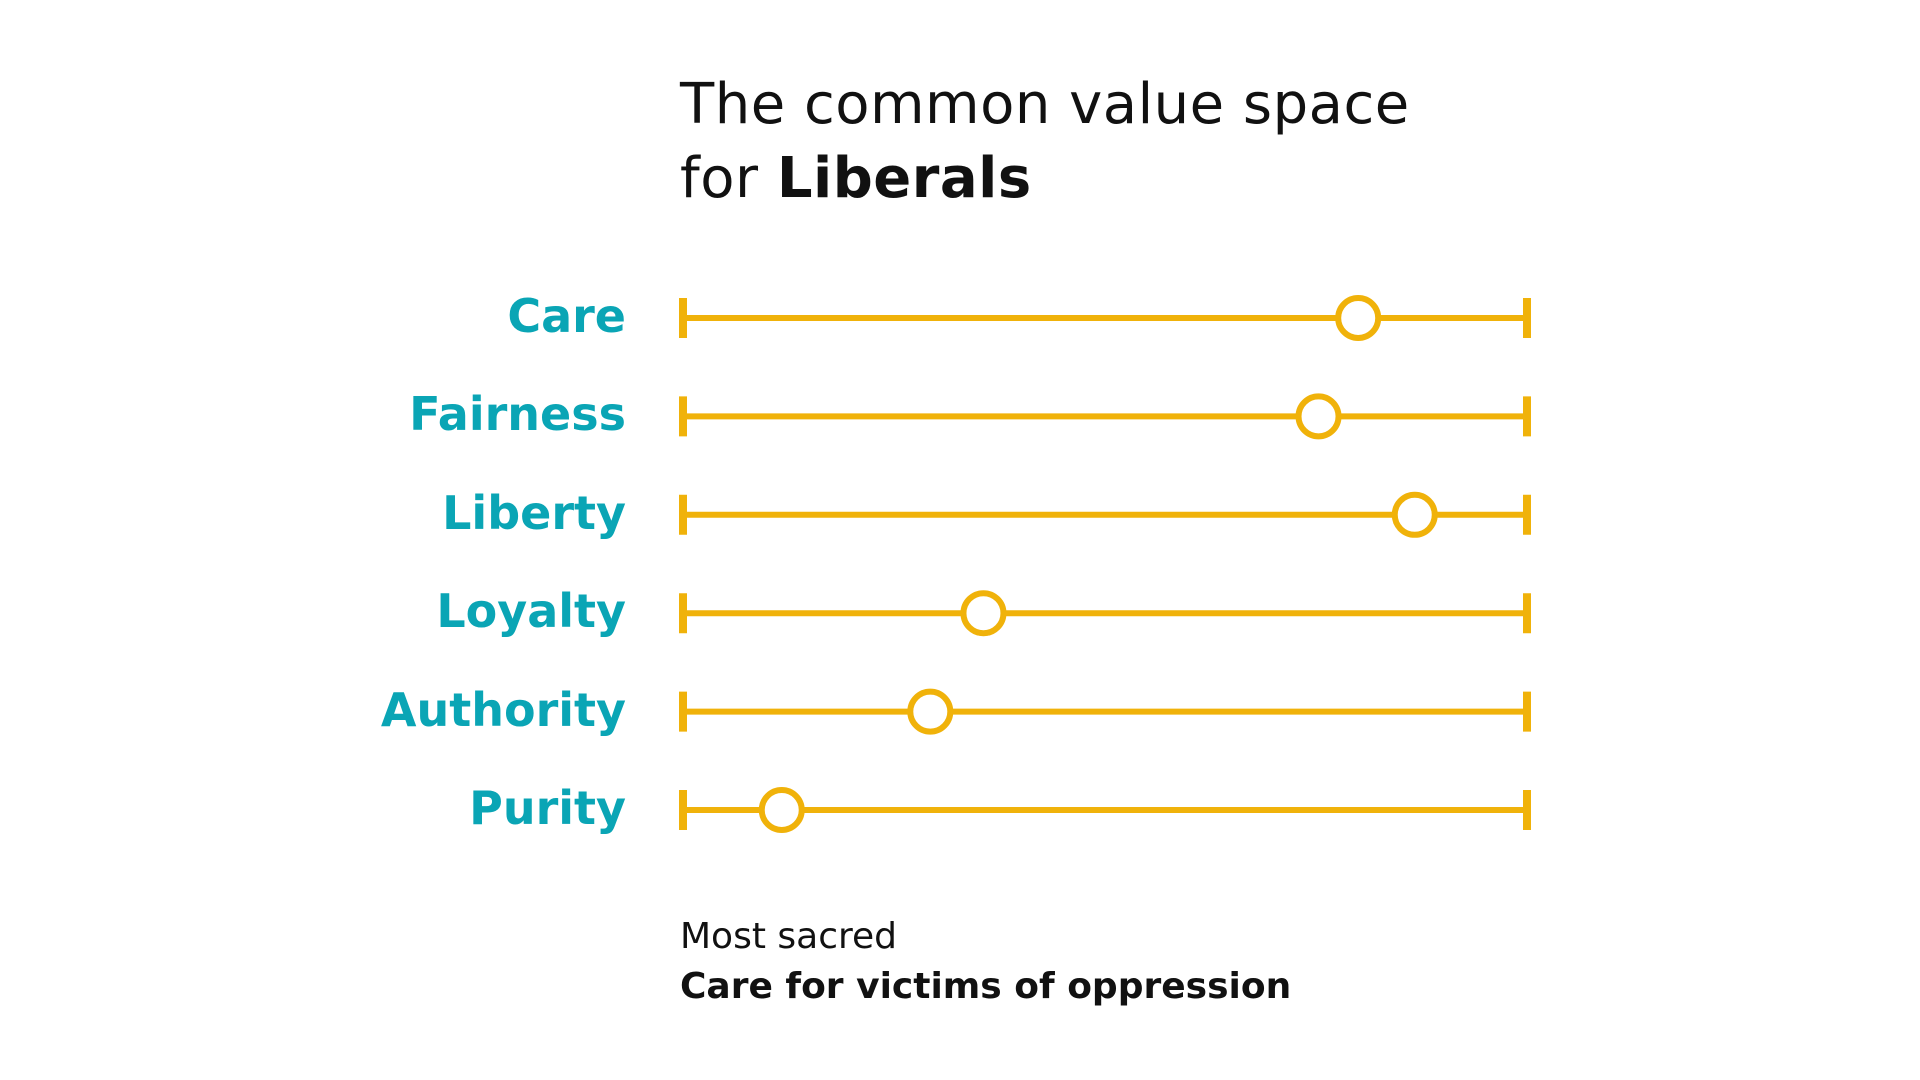  I want to click on chart-title-line1: The common value space, so click(1045, 104).